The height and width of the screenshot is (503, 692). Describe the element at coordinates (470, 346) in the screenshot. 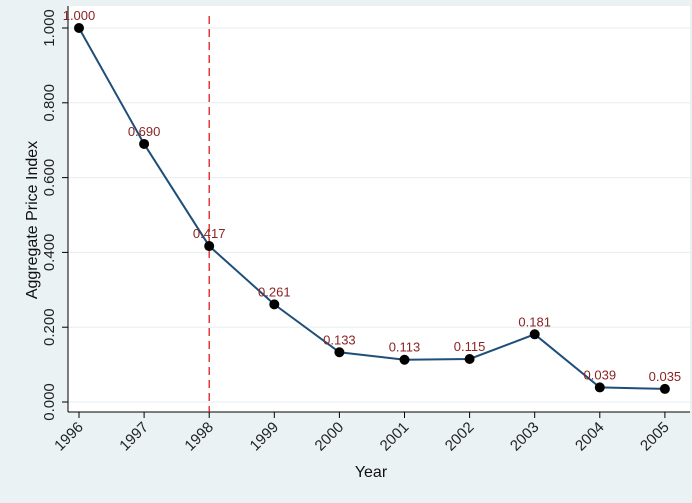

I see `data-label: 0.115` at that location.